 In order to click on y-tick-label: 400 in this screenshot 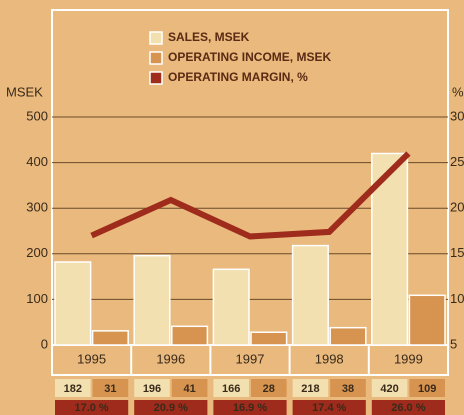, I will do `click(37, 161)`.